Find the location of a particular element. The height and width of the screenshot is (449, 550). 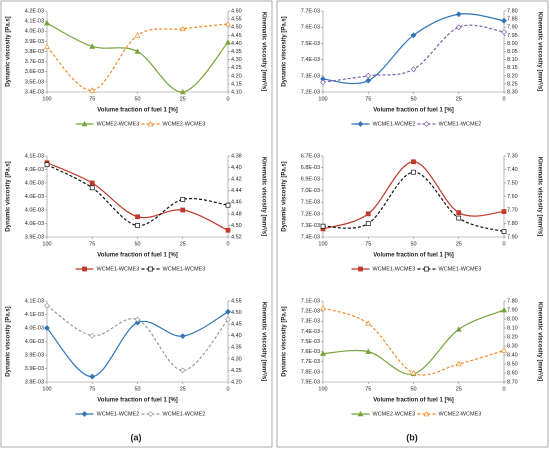

y2-tick-label: 7.60 is located at coordinates (512, 197).